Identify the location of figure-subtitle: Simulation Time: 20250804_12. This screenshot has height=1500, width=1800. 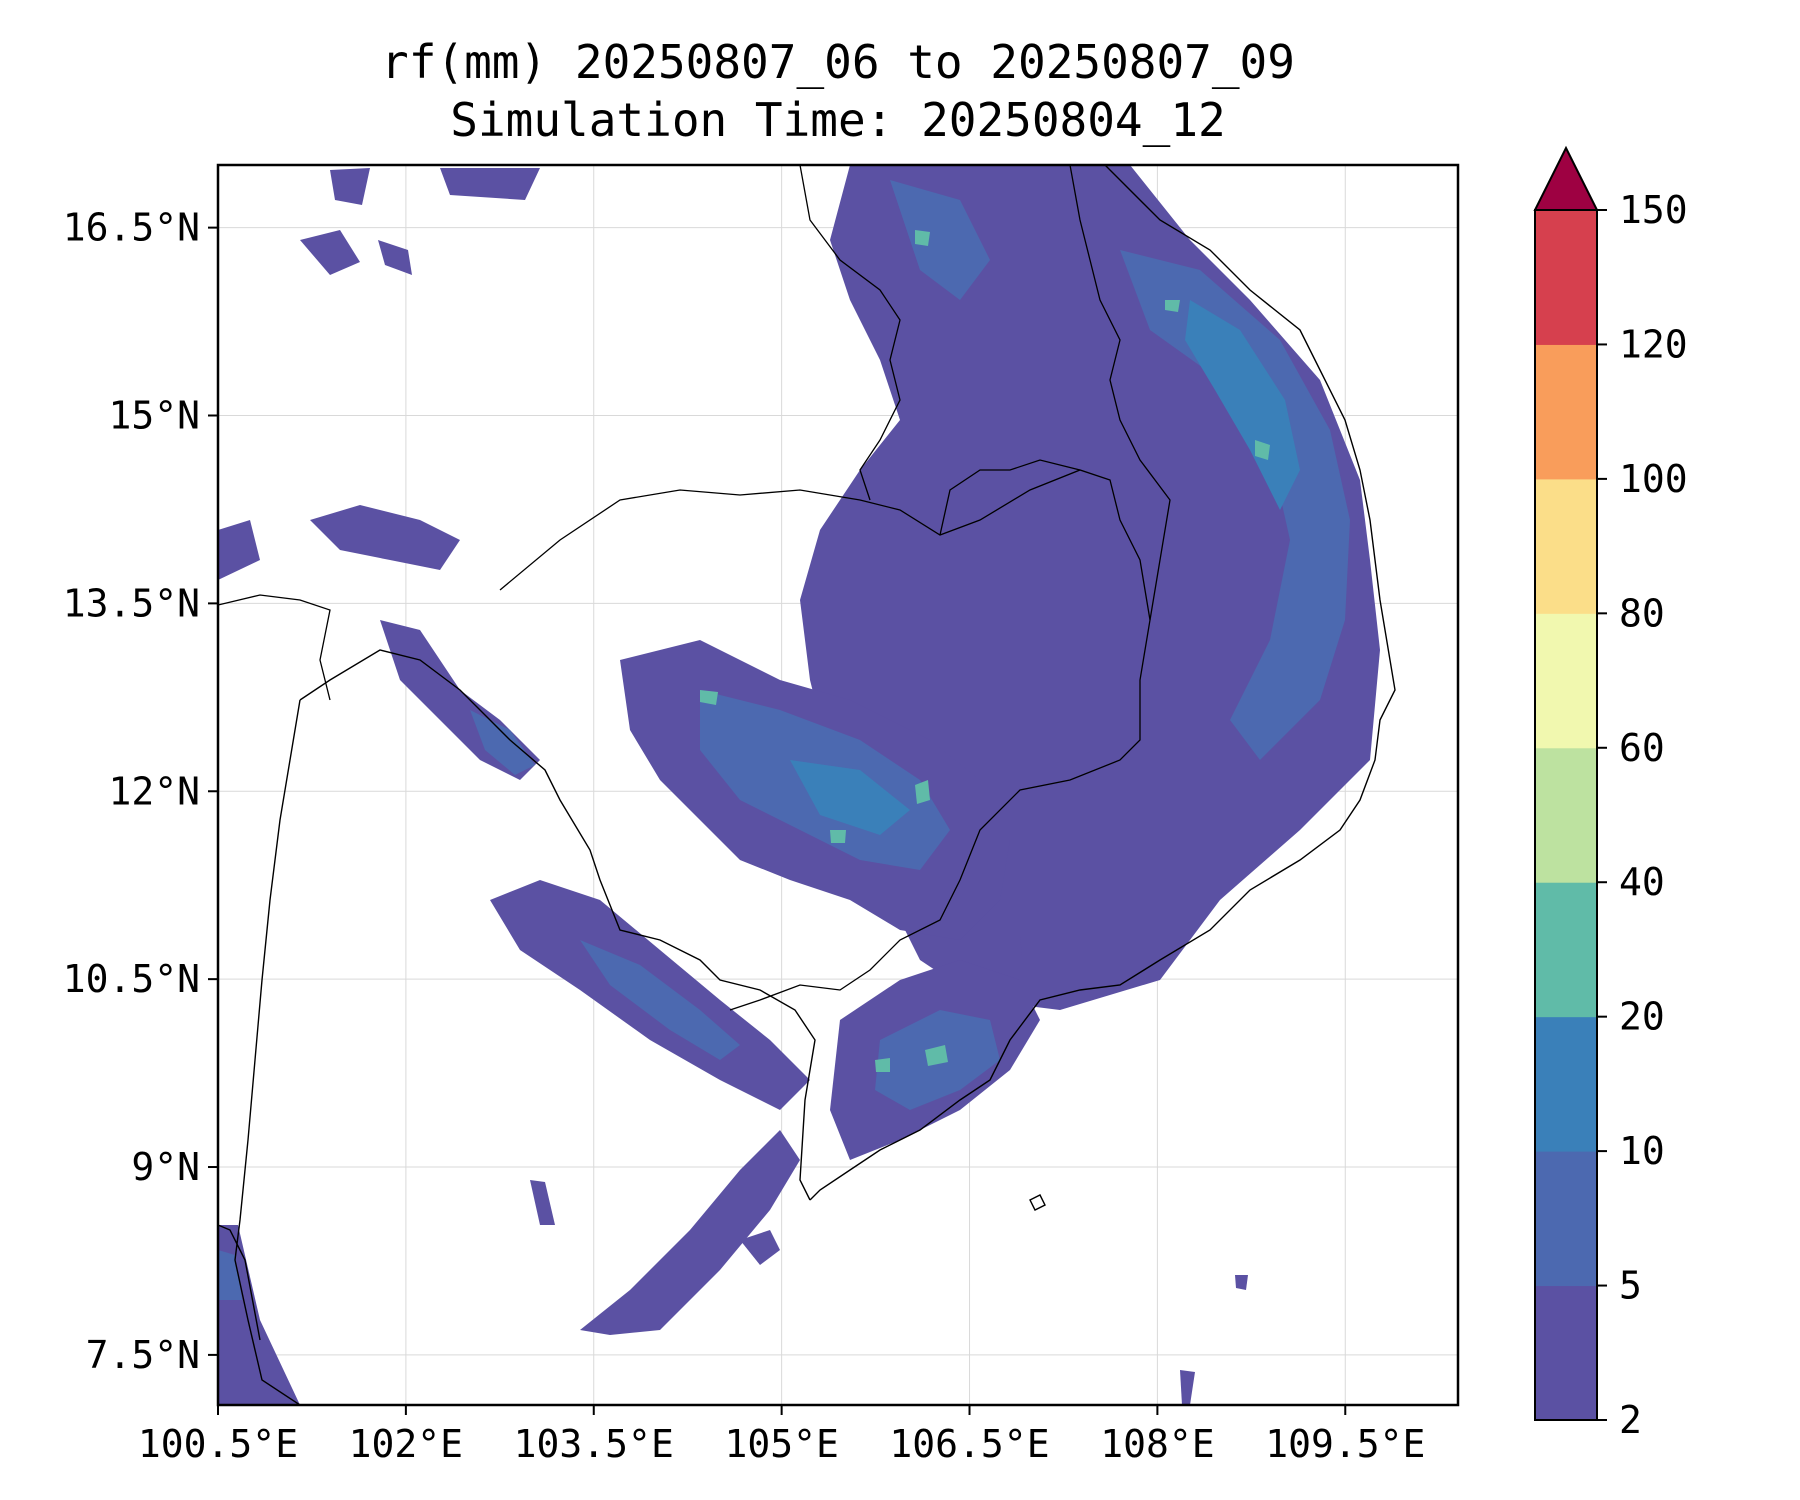
(837, 120).